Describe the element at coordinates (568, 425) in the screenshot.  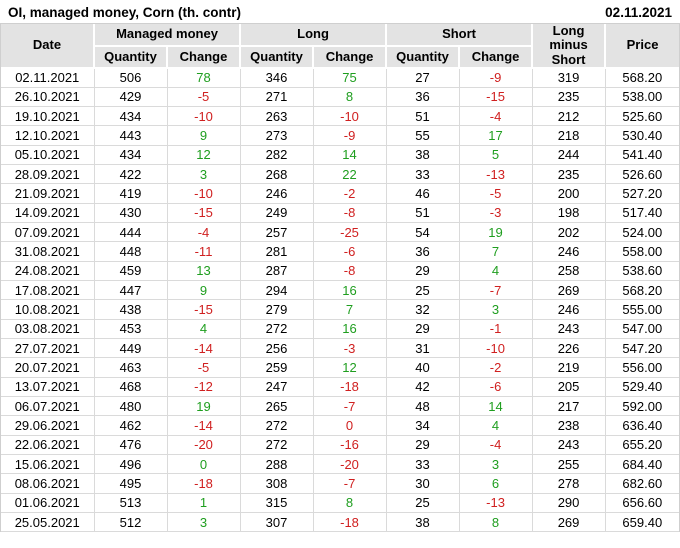
I see `long-minus-short-cell: 238` at that location.